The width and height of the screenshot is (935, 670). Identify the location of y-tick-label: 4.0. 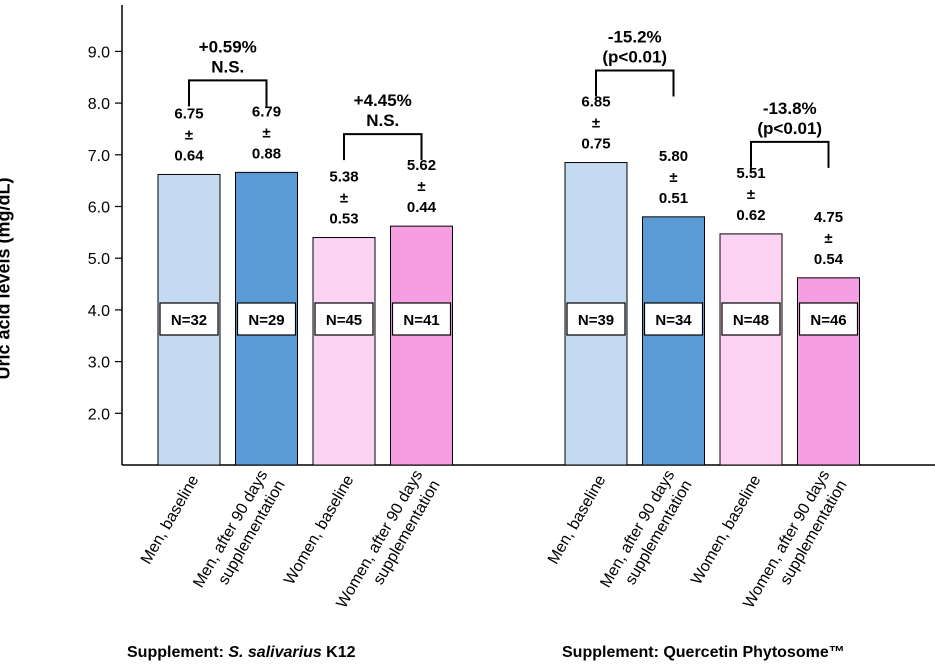
(99, 311).